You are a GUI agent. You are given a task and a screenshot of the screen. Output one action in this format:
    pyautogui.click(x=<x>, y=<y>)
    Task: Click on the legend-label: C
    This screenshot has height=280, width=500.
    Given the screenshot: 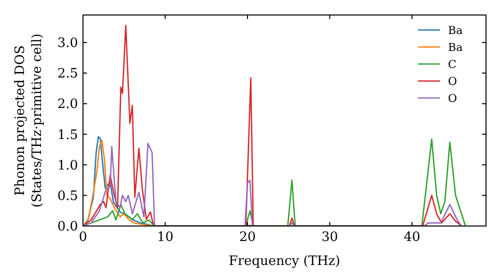 What is the action you would take?
    pyautogui.click(x=452, y=64)
    